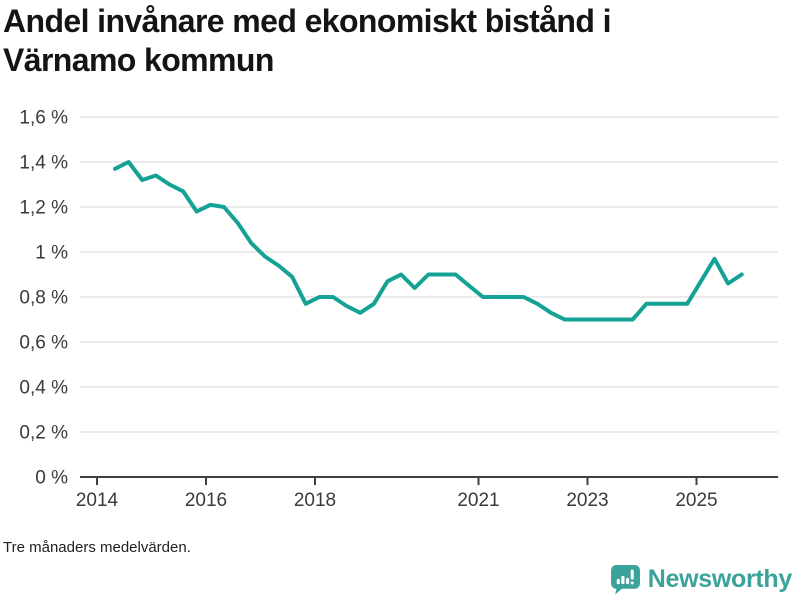  What do you see at coordinates (720, 579) in the screenshot?
I see `newsworthy-wordmark: Newsworthy` at bounding box center [720, 579].